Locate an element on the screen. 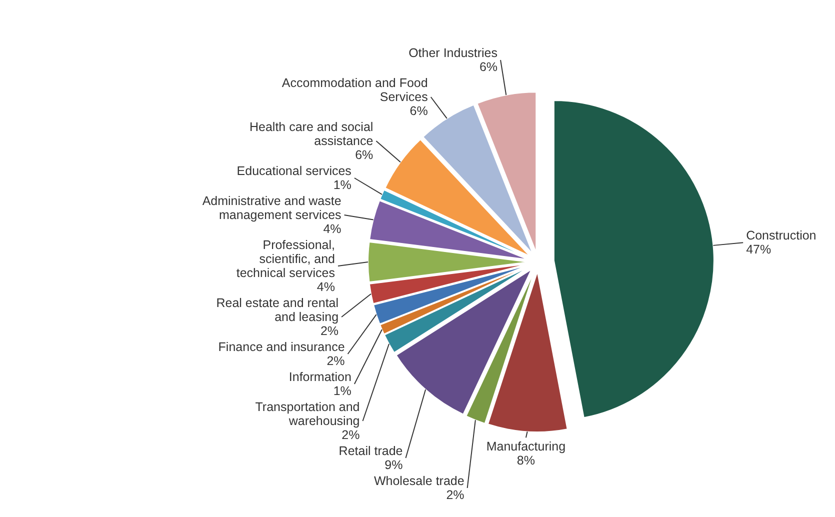  slice-label: Wholesale trade is located at coordinates (419, 481).